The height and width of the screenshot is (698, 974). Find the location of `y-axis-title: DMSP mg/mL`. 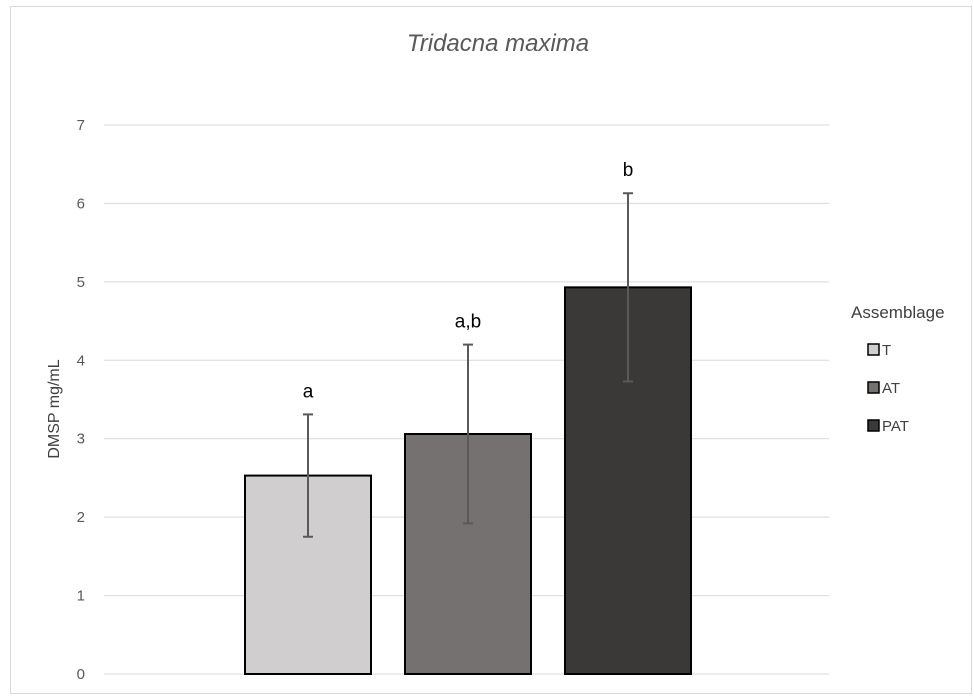

y-axis-title: DMSP mg/mL is located at coordinates (54, 408).